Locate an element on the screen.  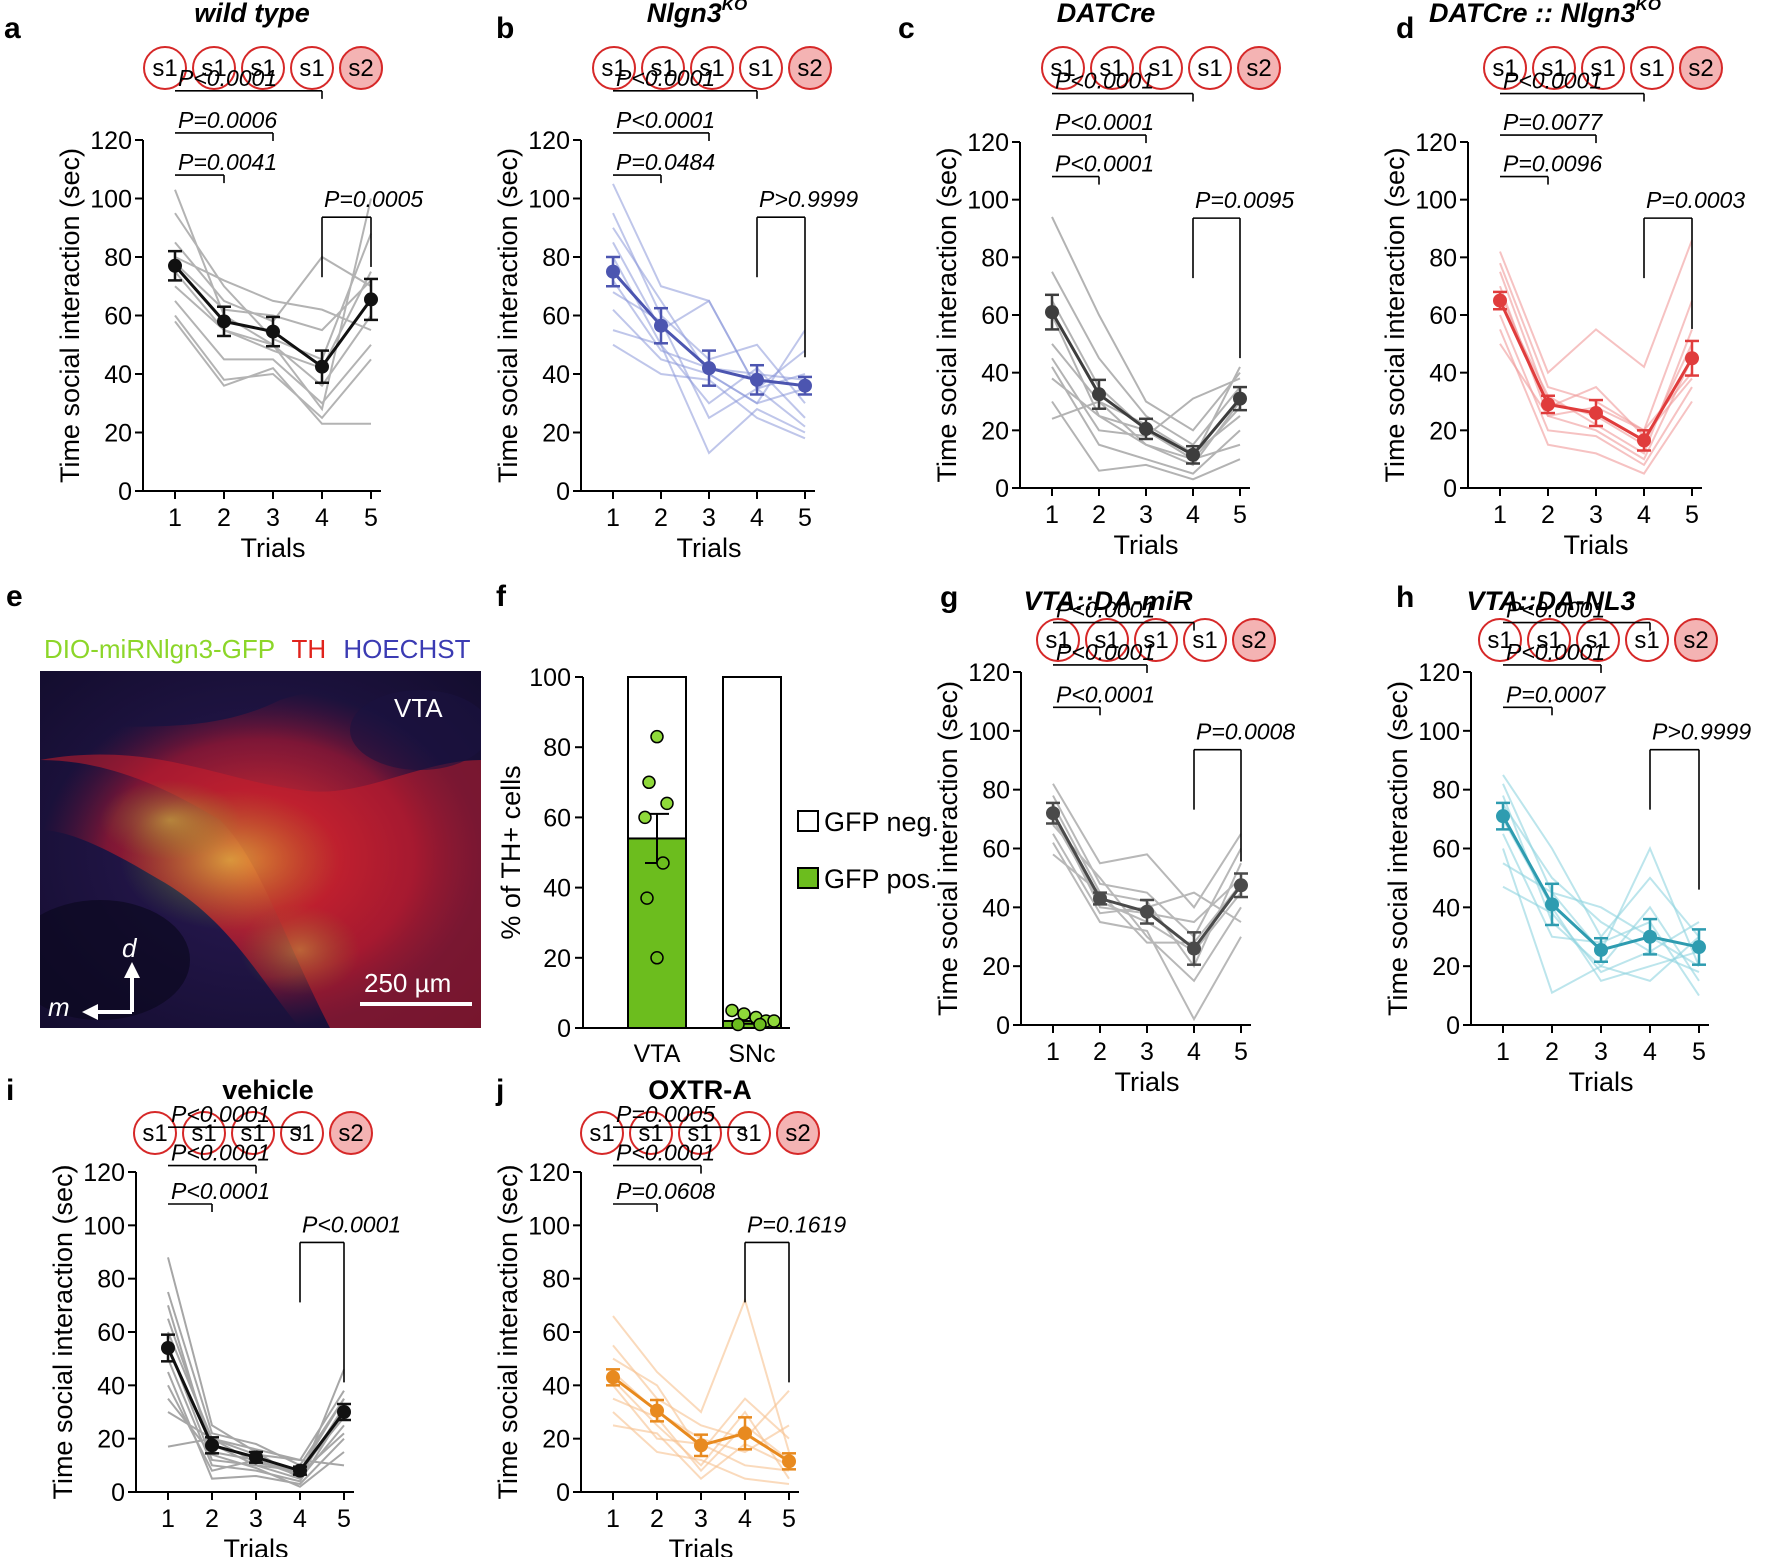
chart-title-main: OXTR-A is located at coordinates (700, 1090).